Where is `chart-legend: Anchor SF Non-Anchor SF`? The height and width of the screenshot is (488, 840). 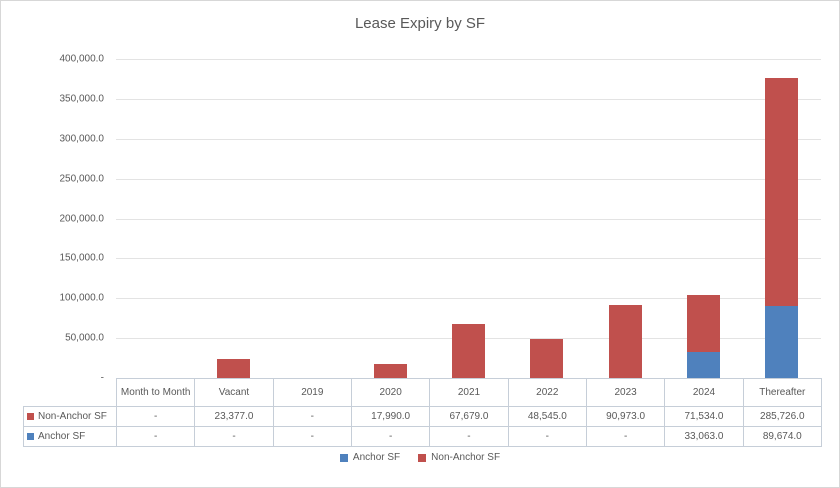
chart-legend: Anchor SF Non-Anchor SF is located at coordinates (420, 457).